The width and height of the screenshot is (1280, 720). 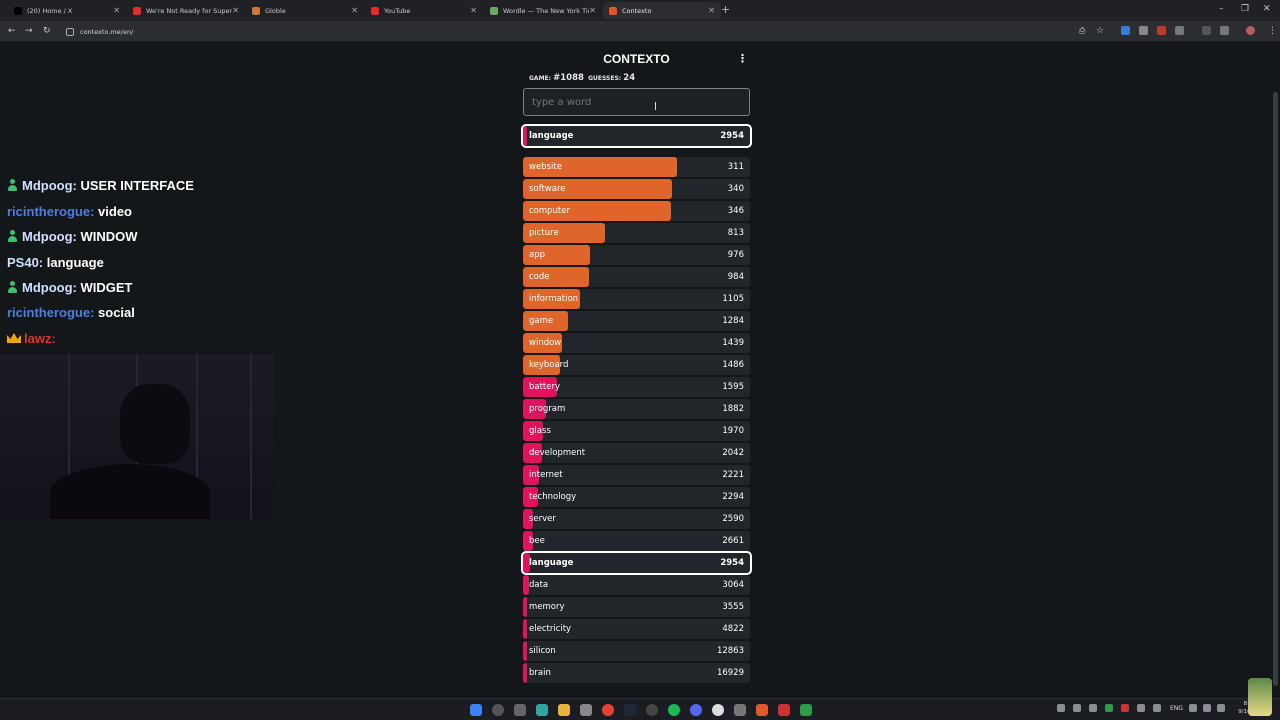 I want to click on file-explorer-icon, so click(x=564, y=710).